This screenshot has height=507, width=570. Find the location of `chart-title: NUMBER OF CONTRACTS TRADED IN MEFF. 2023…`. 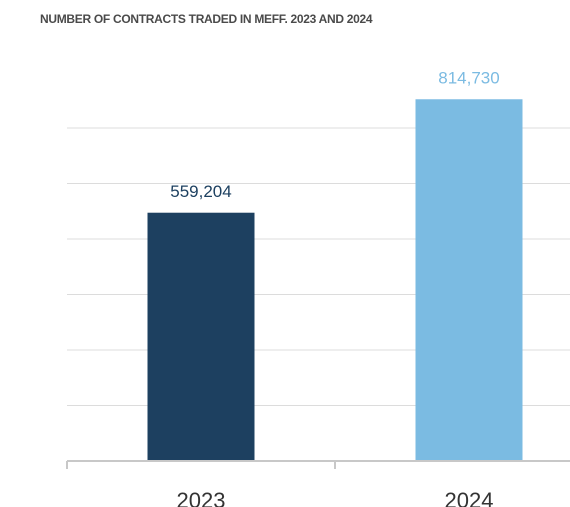

chart-title: NUMBER OF CONTRACTS TRADED IN MEFF. 2023… is located at coordinates (206, 19).